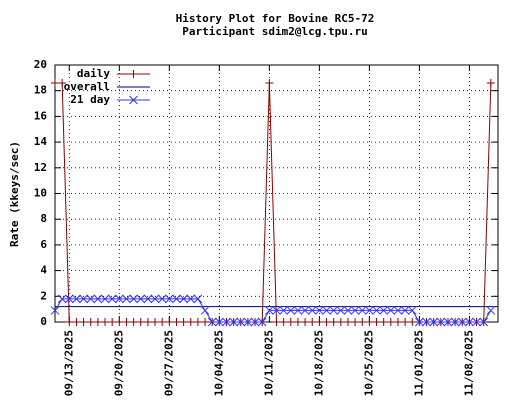 This screenshot has height=405, width=520. What do you see at coordinates (68, 363) in the screenshot?
I see `x-tick-label: 09/13/2025` at bounding box center [68, 363].